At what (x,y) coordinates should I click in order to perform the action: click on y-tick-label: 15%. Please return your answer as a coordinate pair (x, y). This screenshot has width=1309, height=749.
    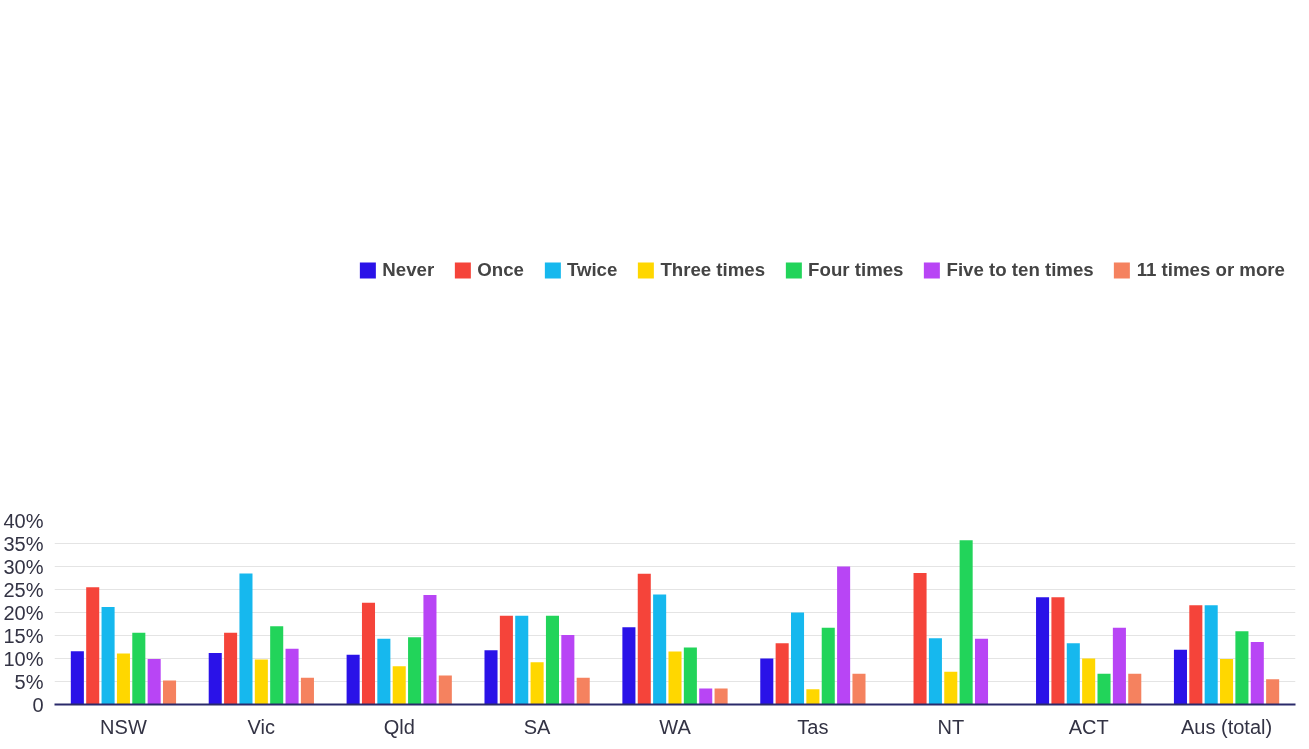
    Looking at the image, I should click on (23, 635).